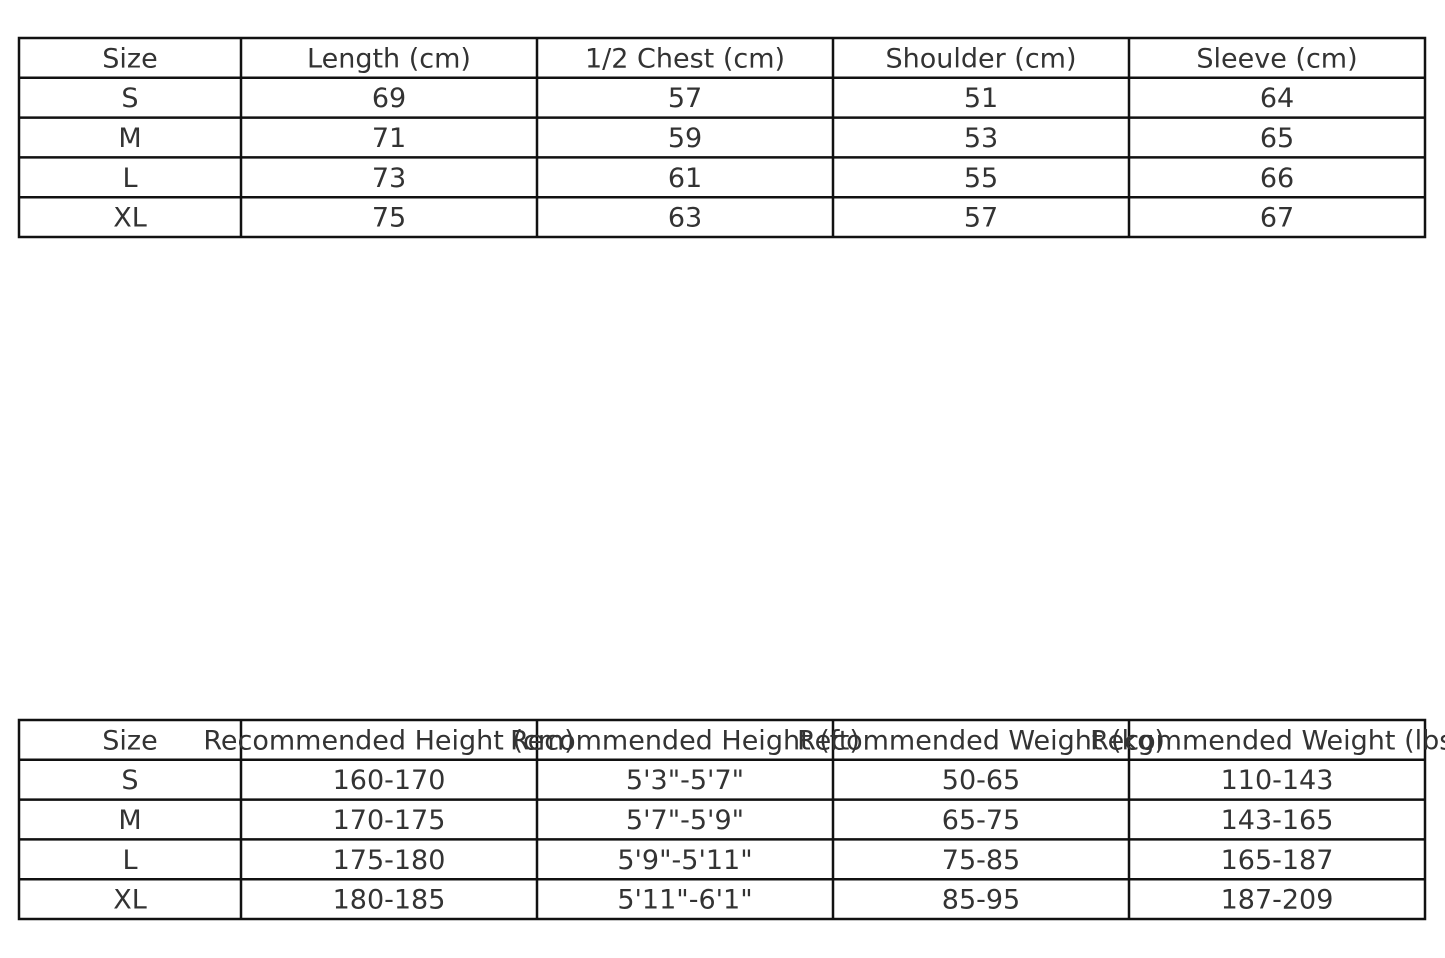  Describe the element at coordinates (1267, 740) in the screenshot. I see `header-cell: Recommended Weight (lbs)` at that location.